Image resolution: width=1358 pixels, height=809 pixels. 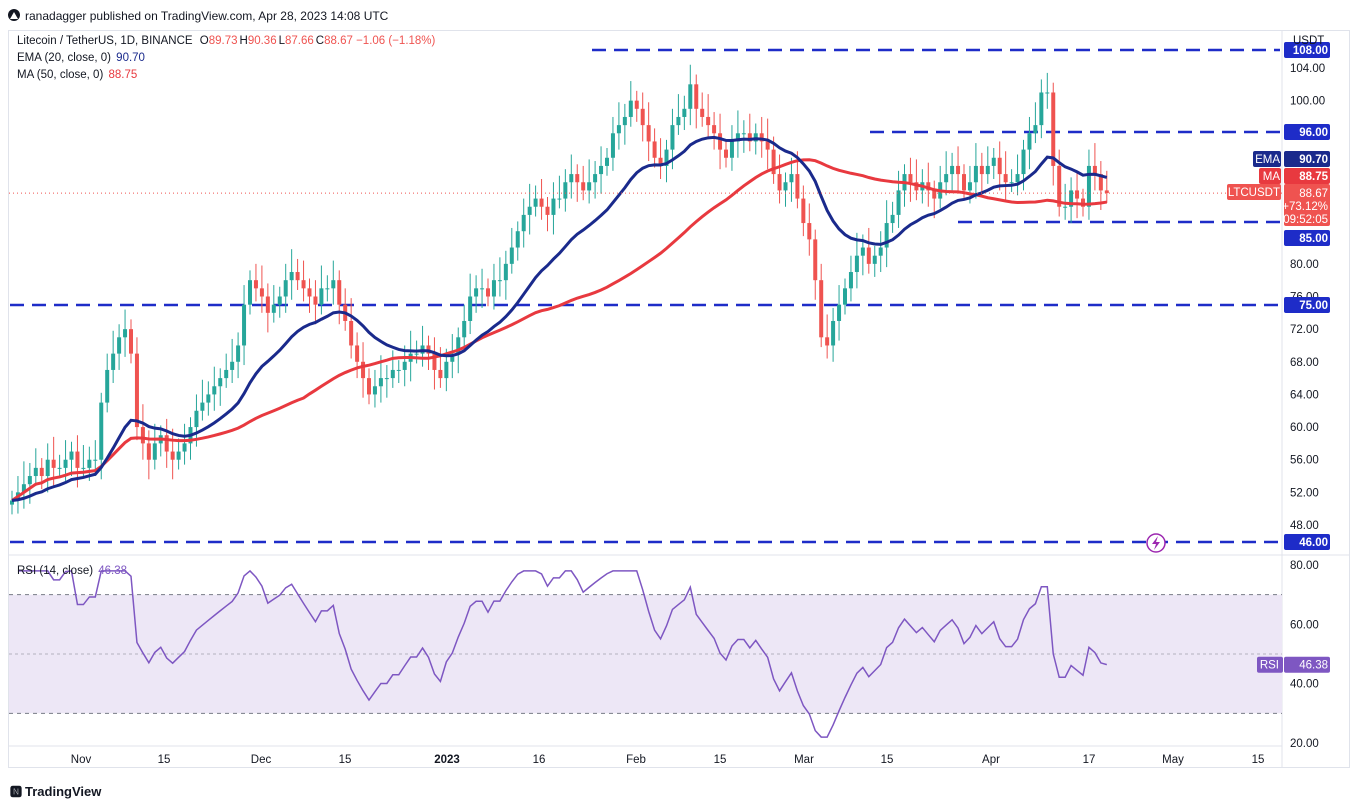 I want to click on ema-price-marker: 90.70, so click(x=1313, y=160).